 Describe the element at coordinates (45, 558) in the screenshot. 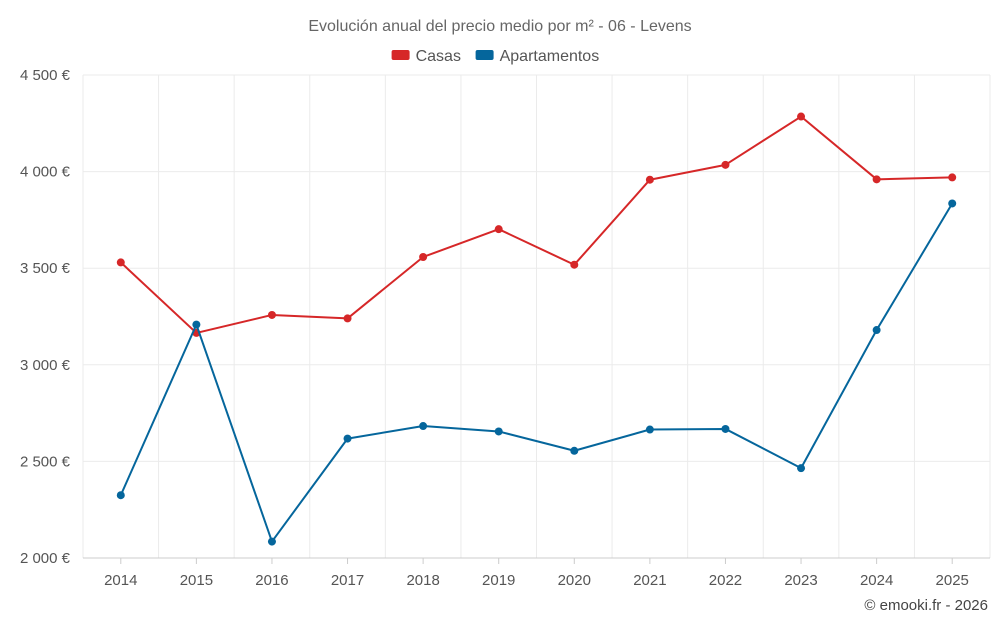

I see `y-tick-label: 2 000 €` at that location.